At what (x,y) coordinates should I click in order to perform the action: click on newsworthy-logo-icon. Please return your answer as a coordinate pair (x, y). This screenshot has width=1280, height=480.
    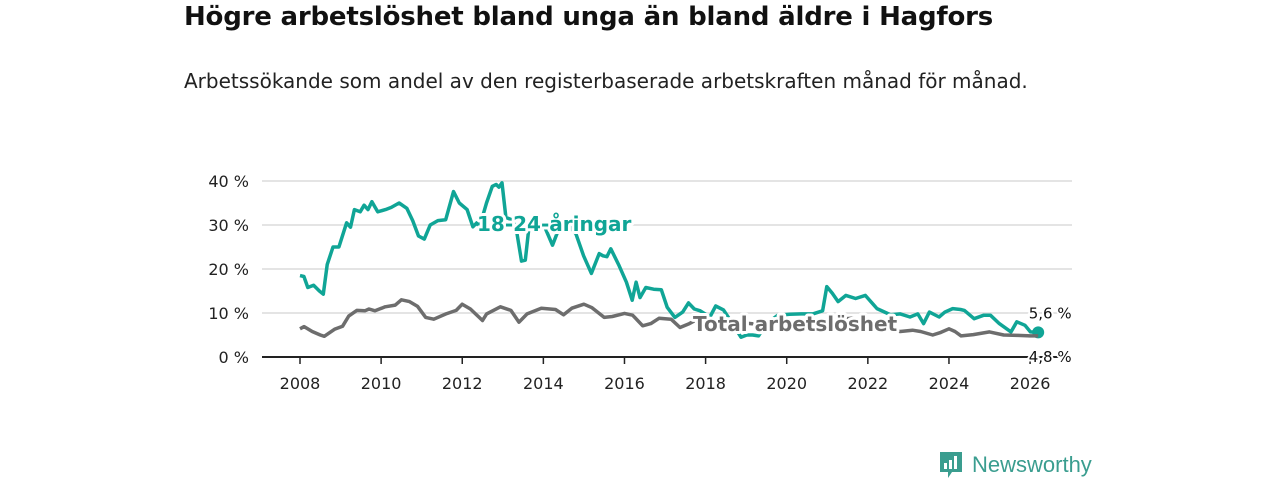
    Looking at the image, I should click on (951, 465).